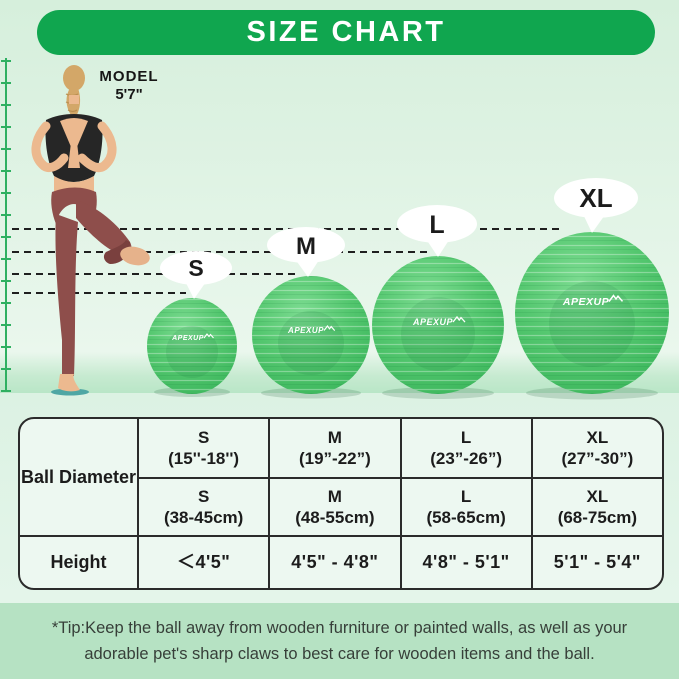 This screenshot has width=679, height=679. I want to click on table-cell: 5'1" - 5'4", so click(596, 561).